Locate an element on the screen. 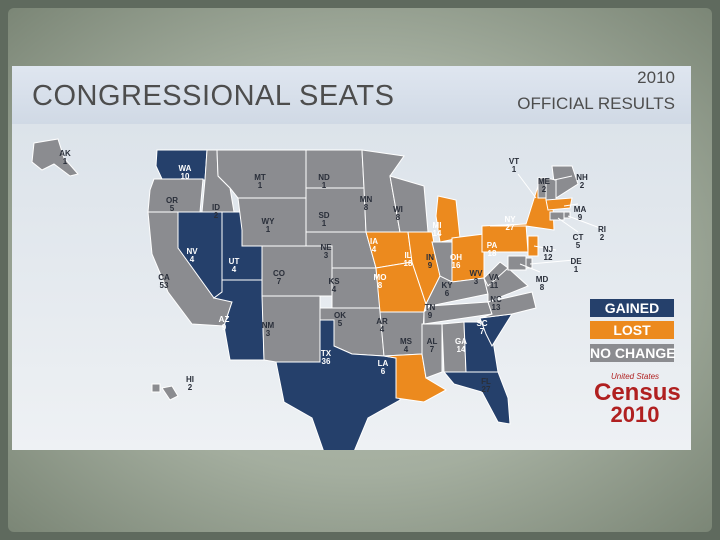  state-label-nj: NJ 12 is located at coordinates (548, 254).